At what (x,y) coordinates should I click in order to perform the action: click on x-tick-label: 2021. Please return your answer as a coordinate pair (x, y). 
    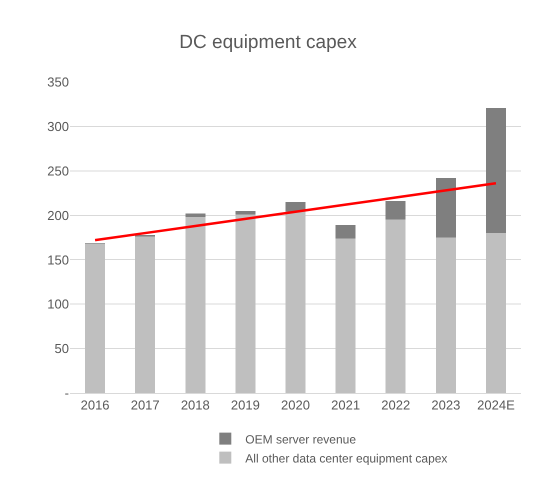
    Looking at the image, I should click on (345, 405).